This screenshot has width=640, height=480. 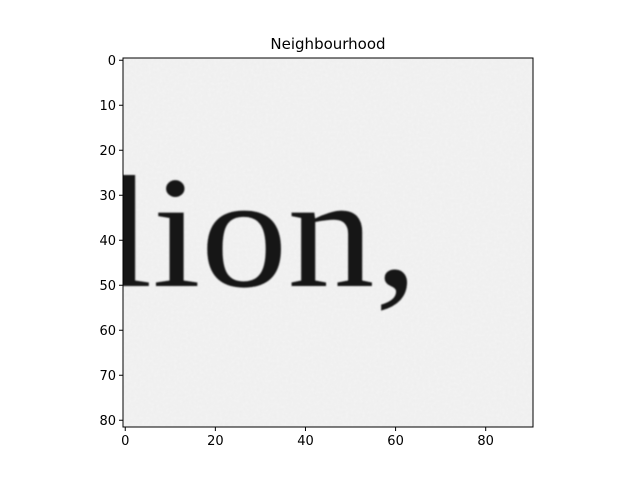 What do you see at coordinates (305, 441) in the screenshot?
I see `x-tick-label: 40` at bounding box center [305, 441].